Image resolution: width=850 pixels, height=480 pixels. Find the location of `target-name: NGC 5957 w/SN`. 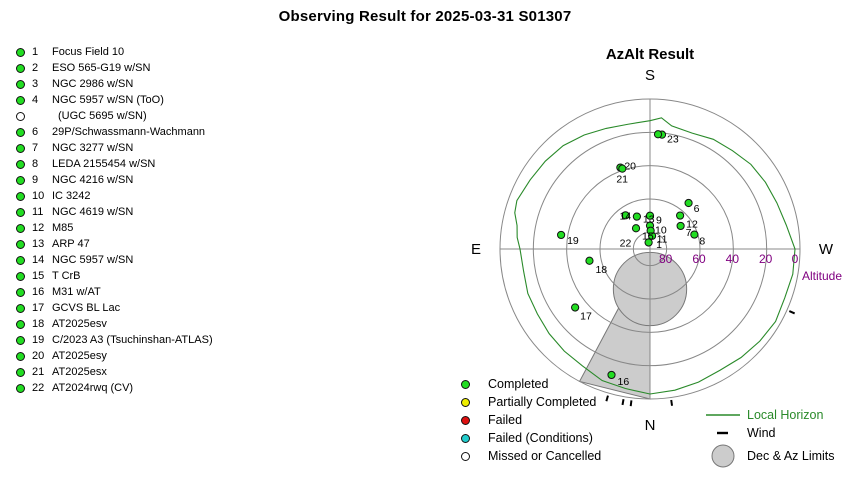

target-name: NGC 5957 w/SN is located at coordinates (93, 260).